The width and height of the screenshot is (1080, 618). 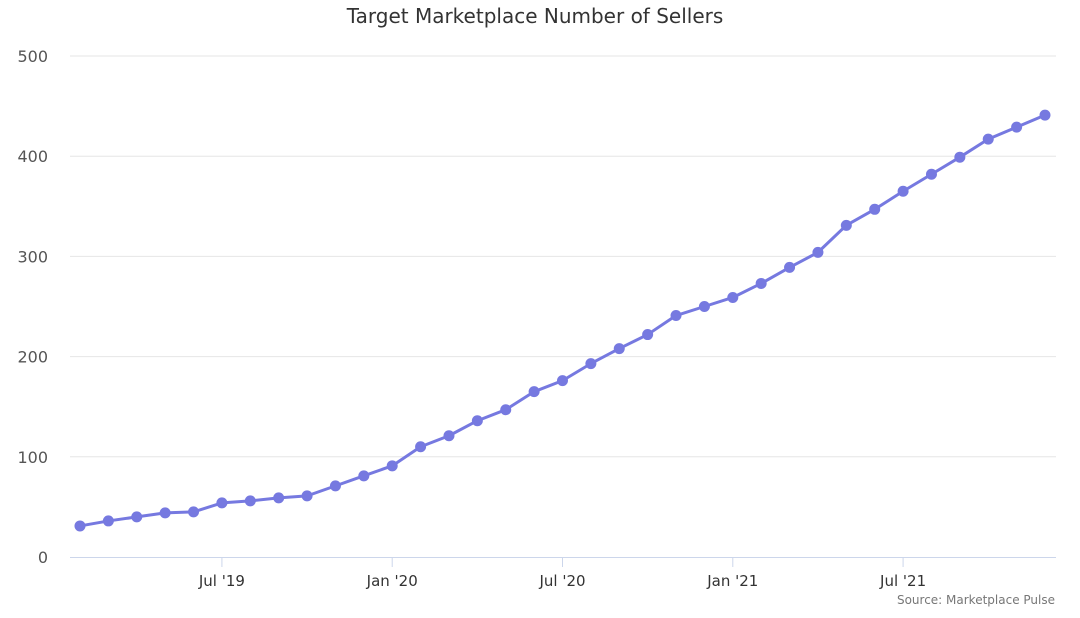 What do you see at coordinates (32, 156) in the screenshot?
I see `y-tick-label: 400` at bounding box center [32, 156].